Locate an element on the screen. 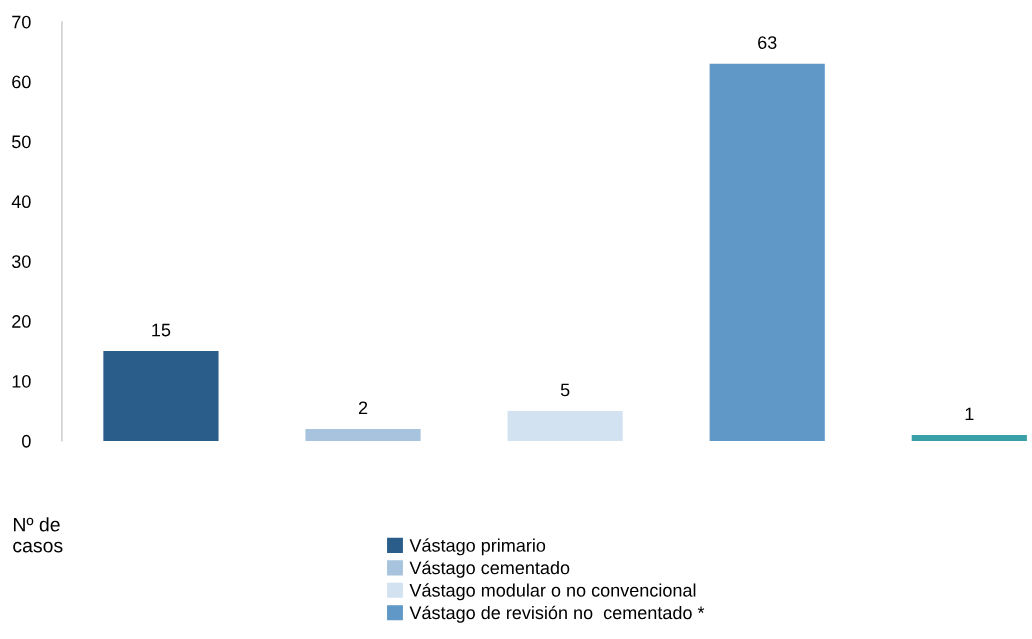 Image resolution: width=1032 pixels, height=639 pixels. data-label: 2 is located at coordinates (363, 408).